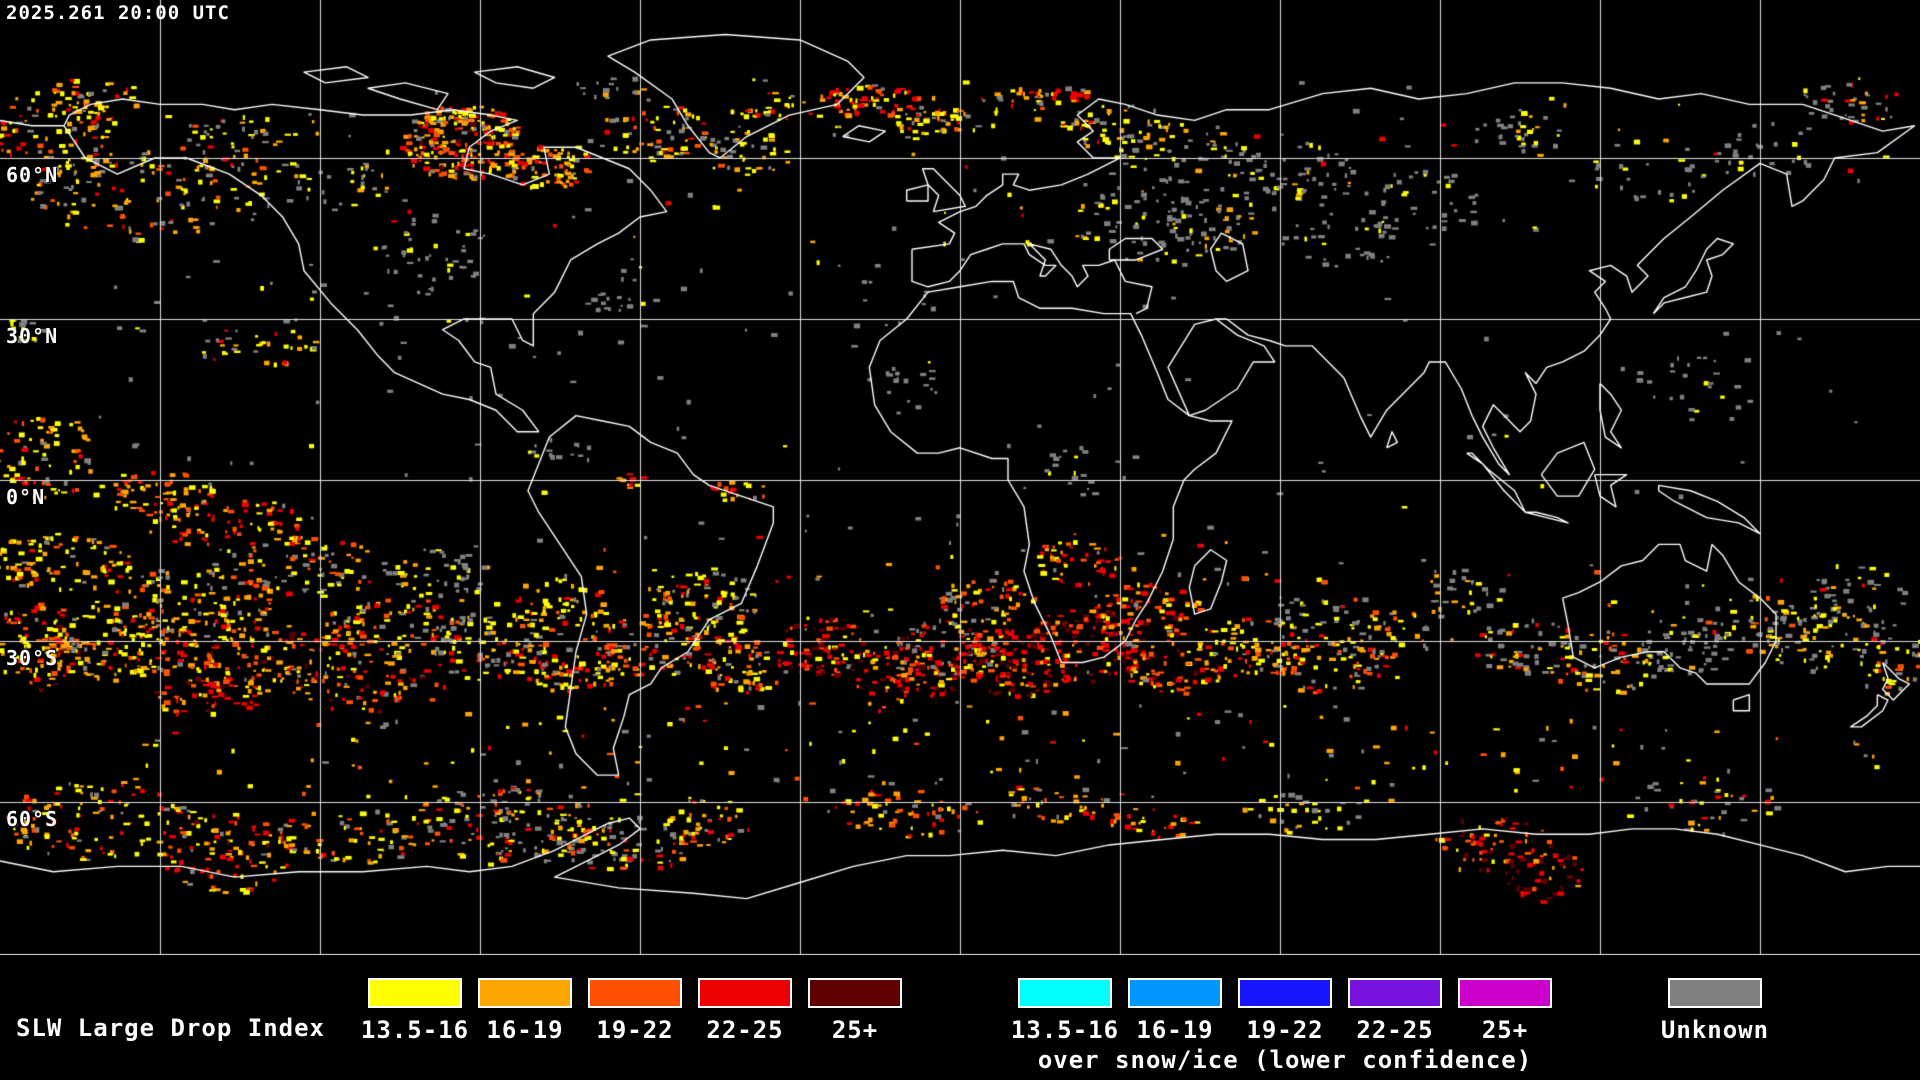 The width and height of the screenshot is (1920, 1080). What do you see at coordinates (635, 993) in the screenshot?
I see `legend-swatch-orange-red` at bounding box center [635, 993].